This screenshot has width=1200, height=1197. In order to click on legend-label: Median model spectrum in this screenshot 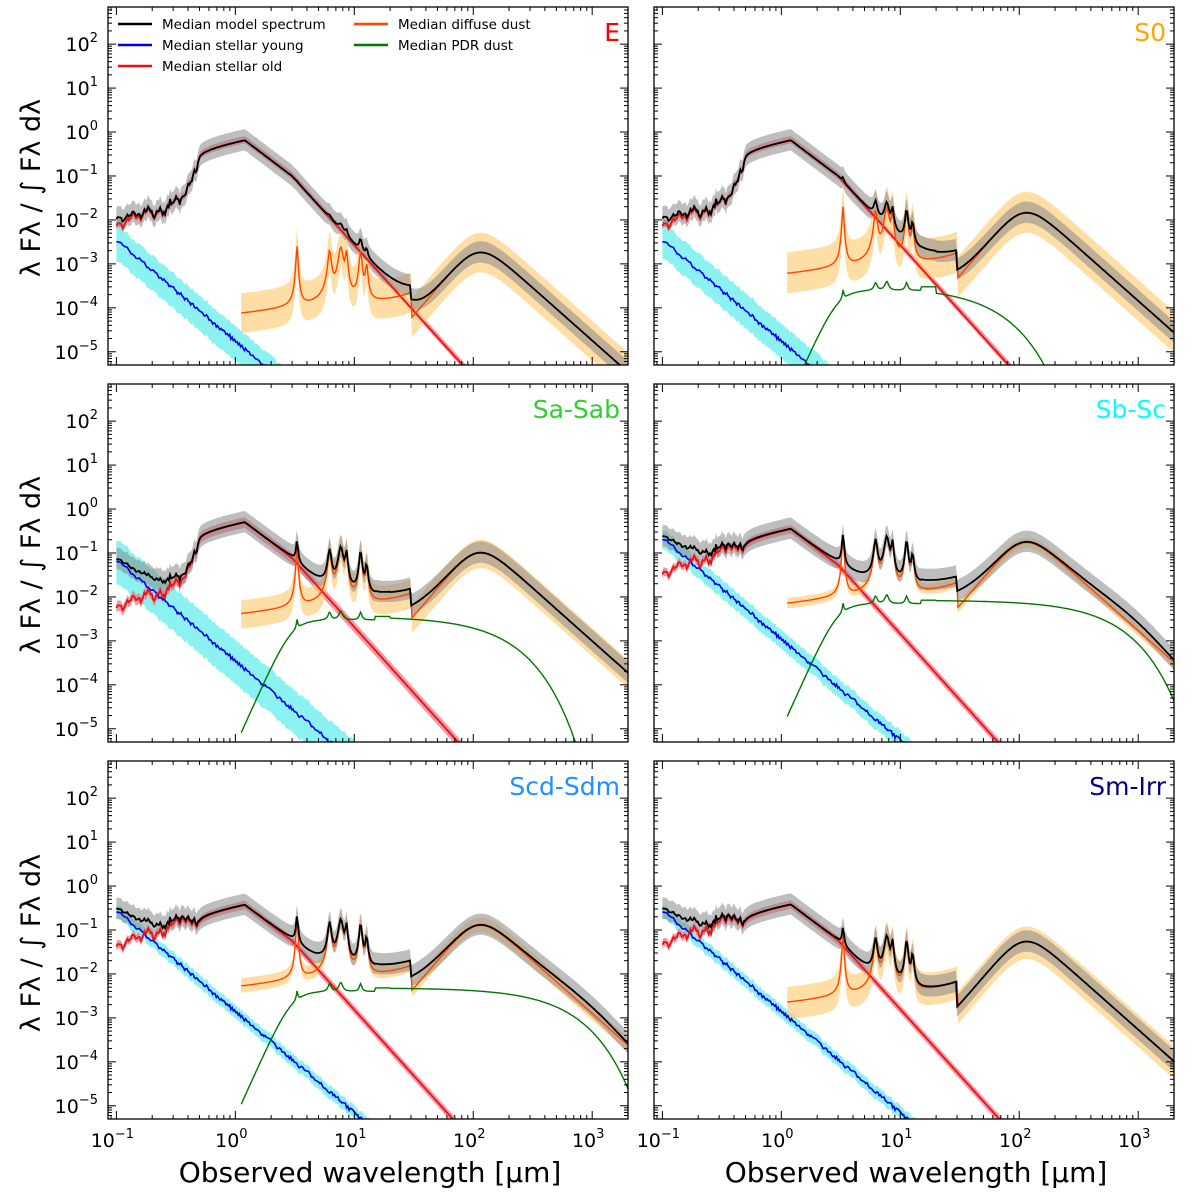, I will do `click(244, 25)`.